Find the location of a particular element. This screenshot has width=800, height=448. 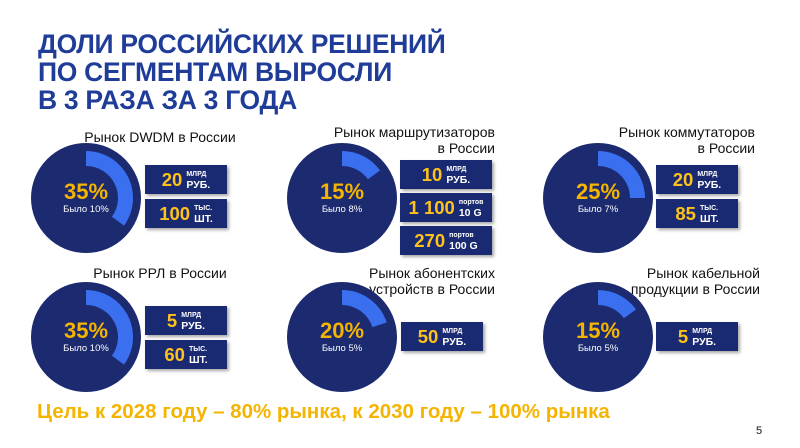

metric-unit-bottom: 10 G is located at coordinates (470, 212).